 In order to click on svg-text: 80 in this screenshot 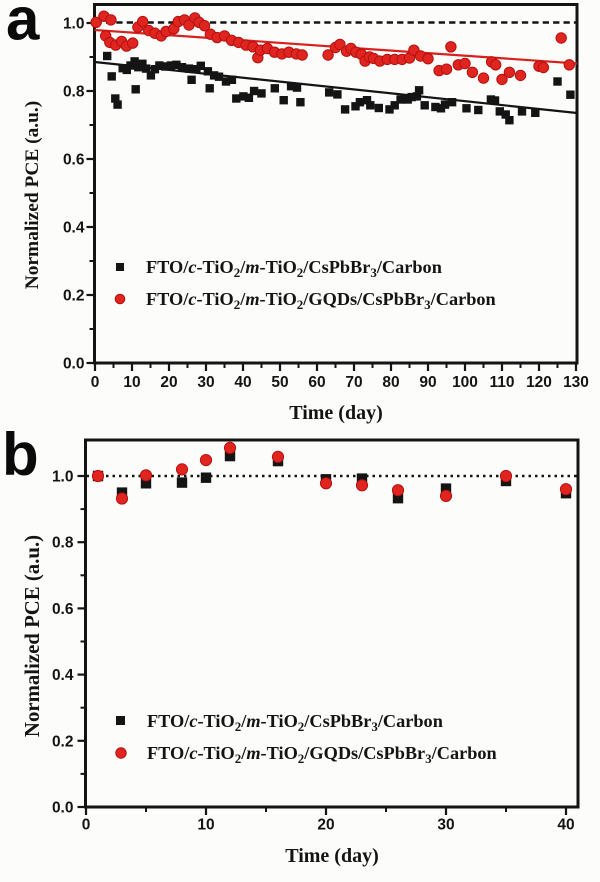, I will do `click(390, 382)`.